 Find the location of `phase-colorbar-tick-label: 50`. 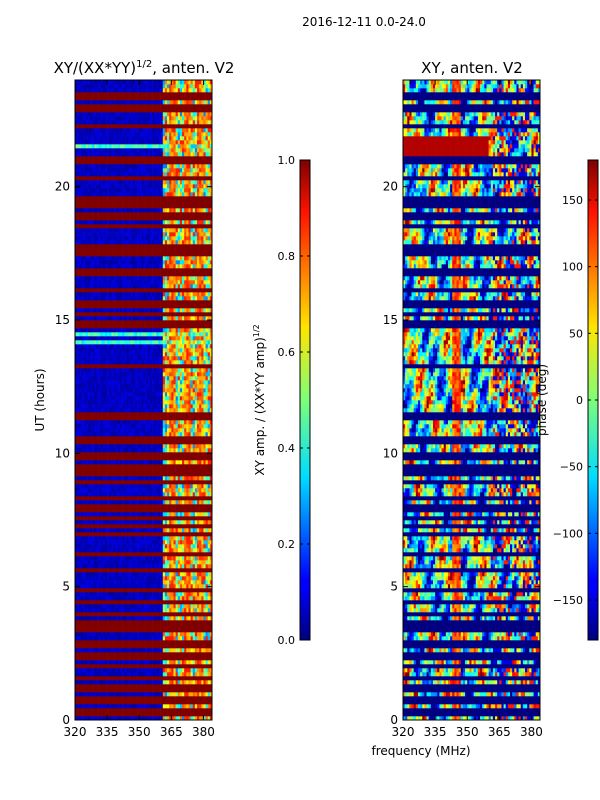

phase-colorbar-tick-label: 50 is located at coordinates (576, 333).